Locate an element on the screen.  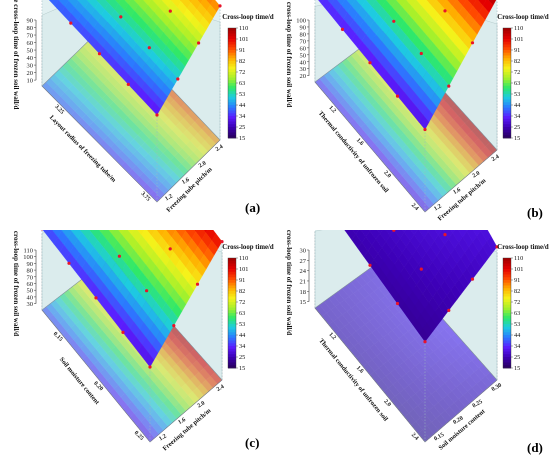
x-tick-label: 2.0 is located at coordinates (387, 404).